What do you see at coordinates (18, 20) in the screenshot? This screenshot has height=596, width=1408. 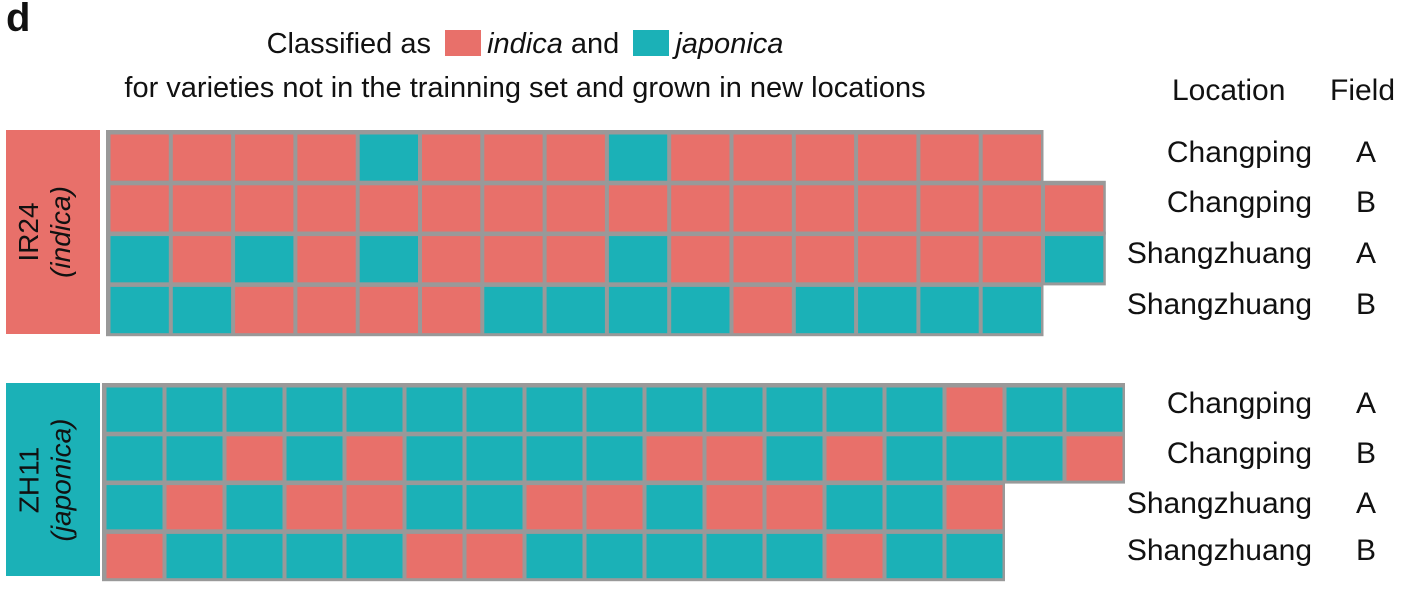 I see `panel-letter: d` at bounding box center [18, 20].